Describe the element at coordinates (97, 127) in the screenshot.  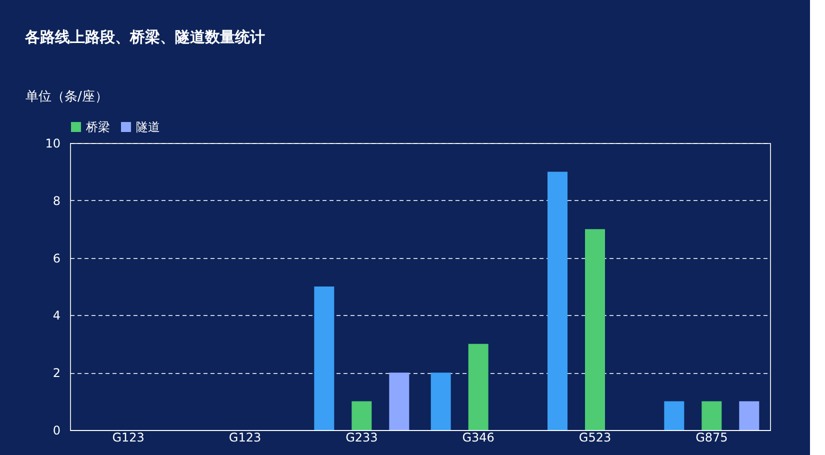
I see `legend-label: 桥梁` at that location.